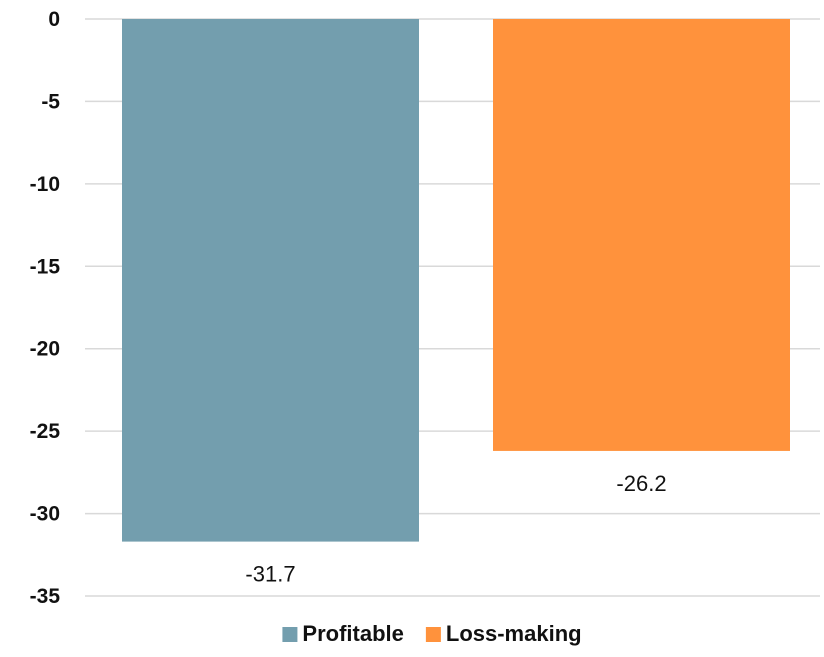 The width and height of the screenshot is (824, 657). What do you see at coordinates (45, 431) in the screenshot?
I see `y-tick-label: -25` at bounding box center [45, 431].